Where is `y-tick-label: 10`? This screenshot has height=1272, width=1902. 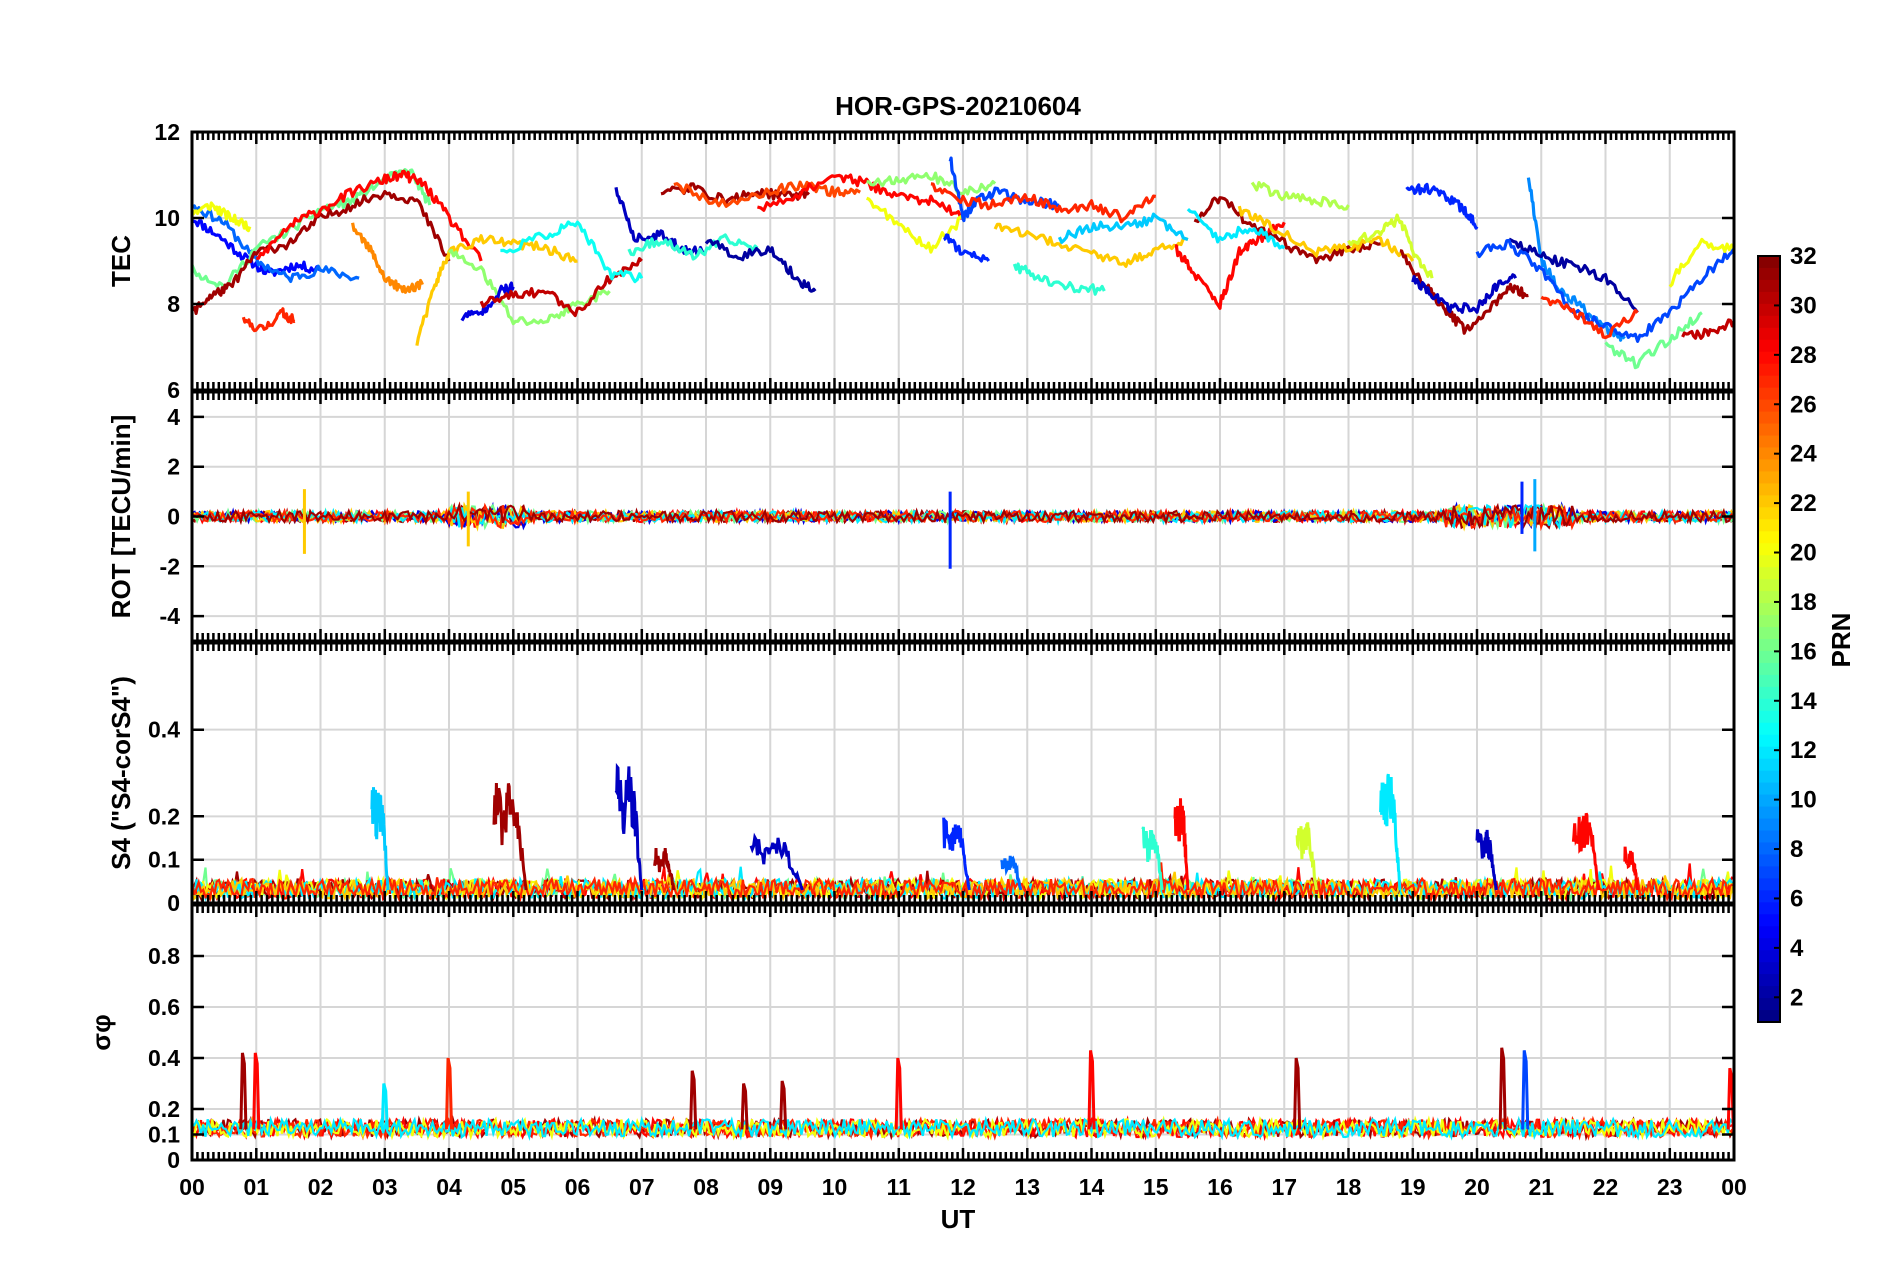 y-tick-label: 10 is located at coordinates (167, 218).